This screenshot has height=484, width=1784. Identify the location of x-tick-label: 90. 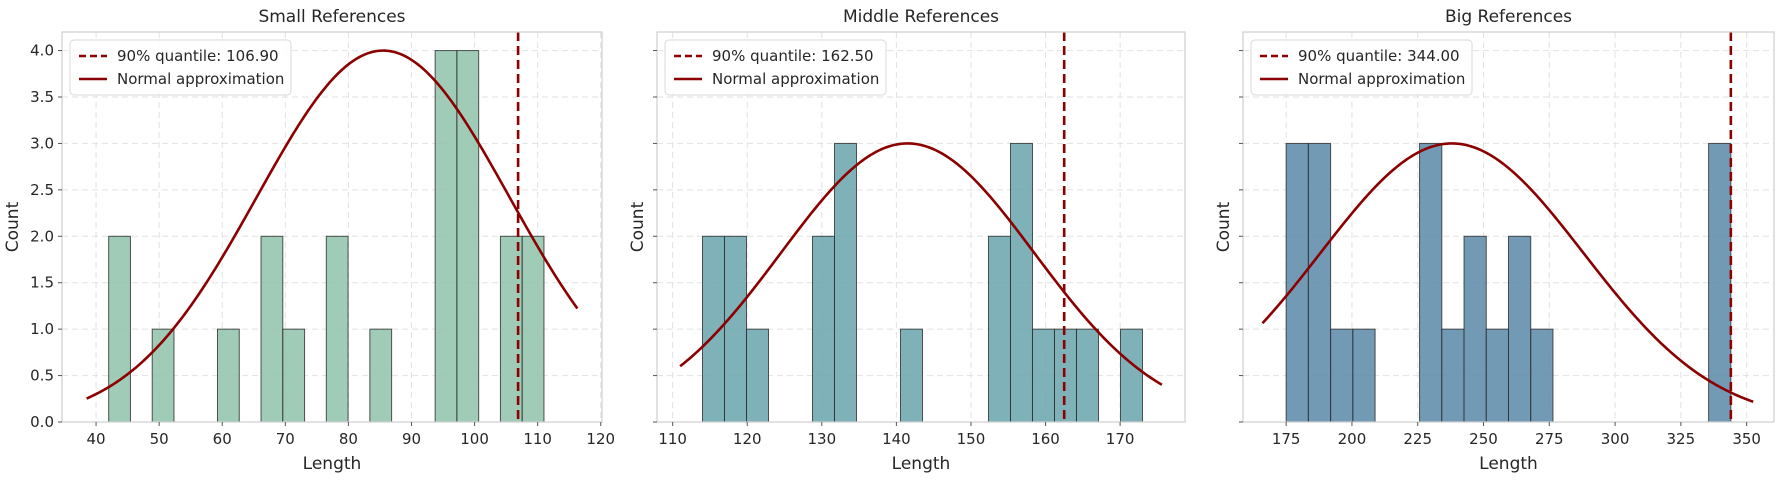
(411, 439).